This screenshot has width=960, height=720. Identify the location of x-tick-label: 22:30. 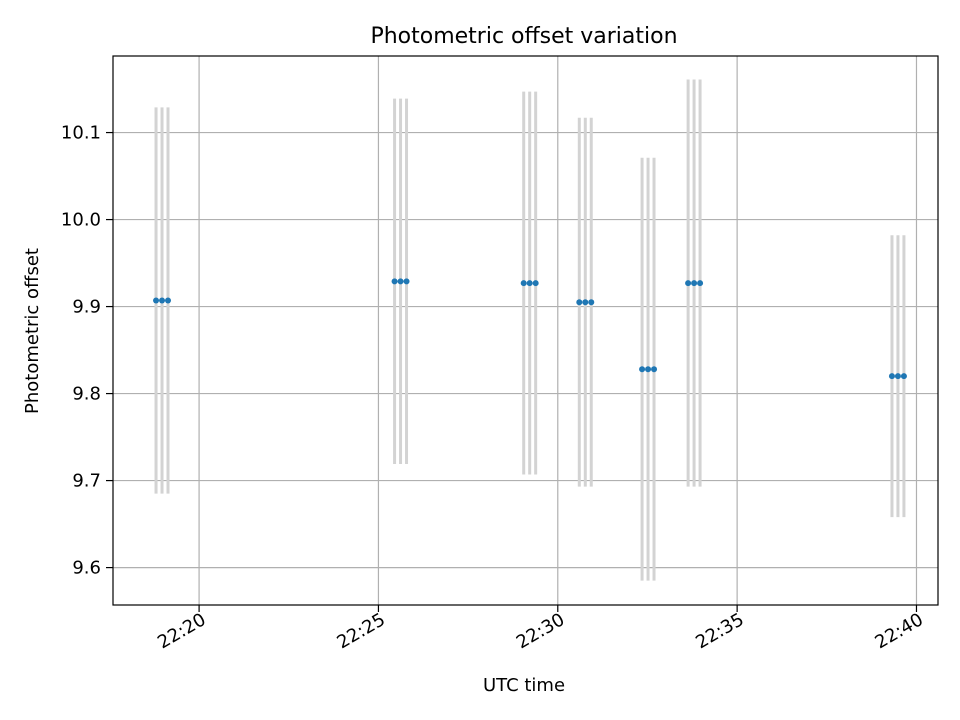
(540, 631).